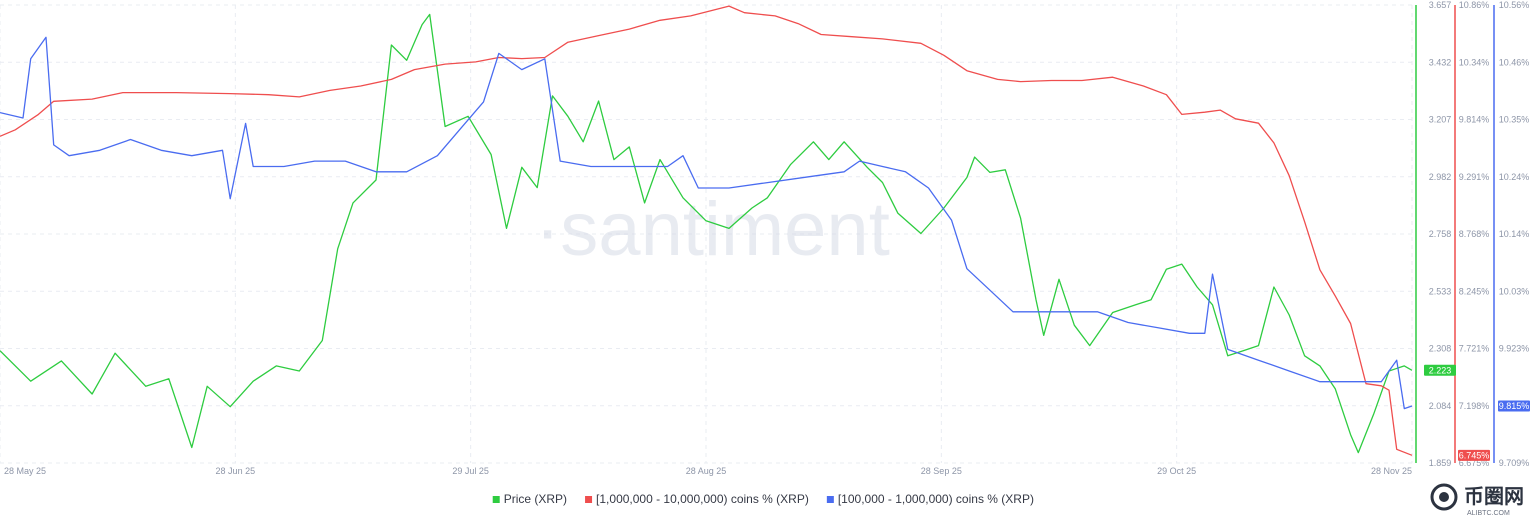 The image size is (1536, 520). Describe the element at coordinates (1474, 177) in the screenshot. I see `large-axis-tick: 9.291%` at that location.